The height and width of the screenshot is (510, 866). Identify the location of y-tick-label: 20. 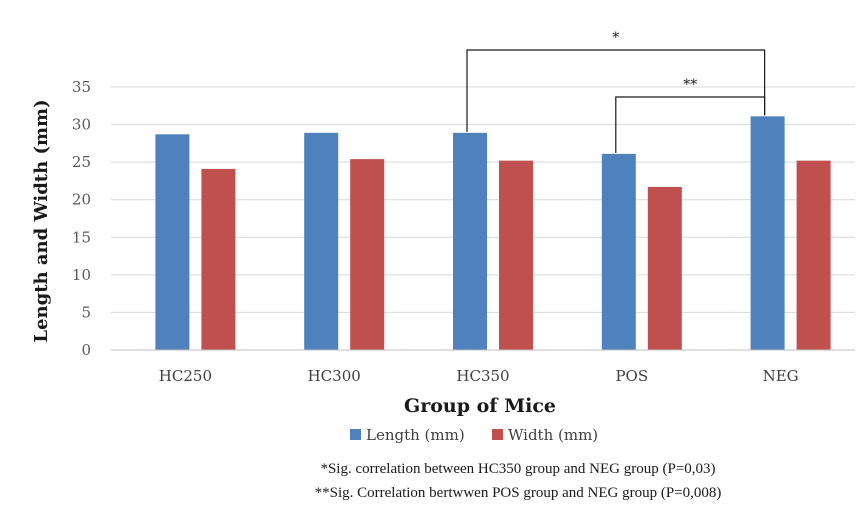
(81, 200).